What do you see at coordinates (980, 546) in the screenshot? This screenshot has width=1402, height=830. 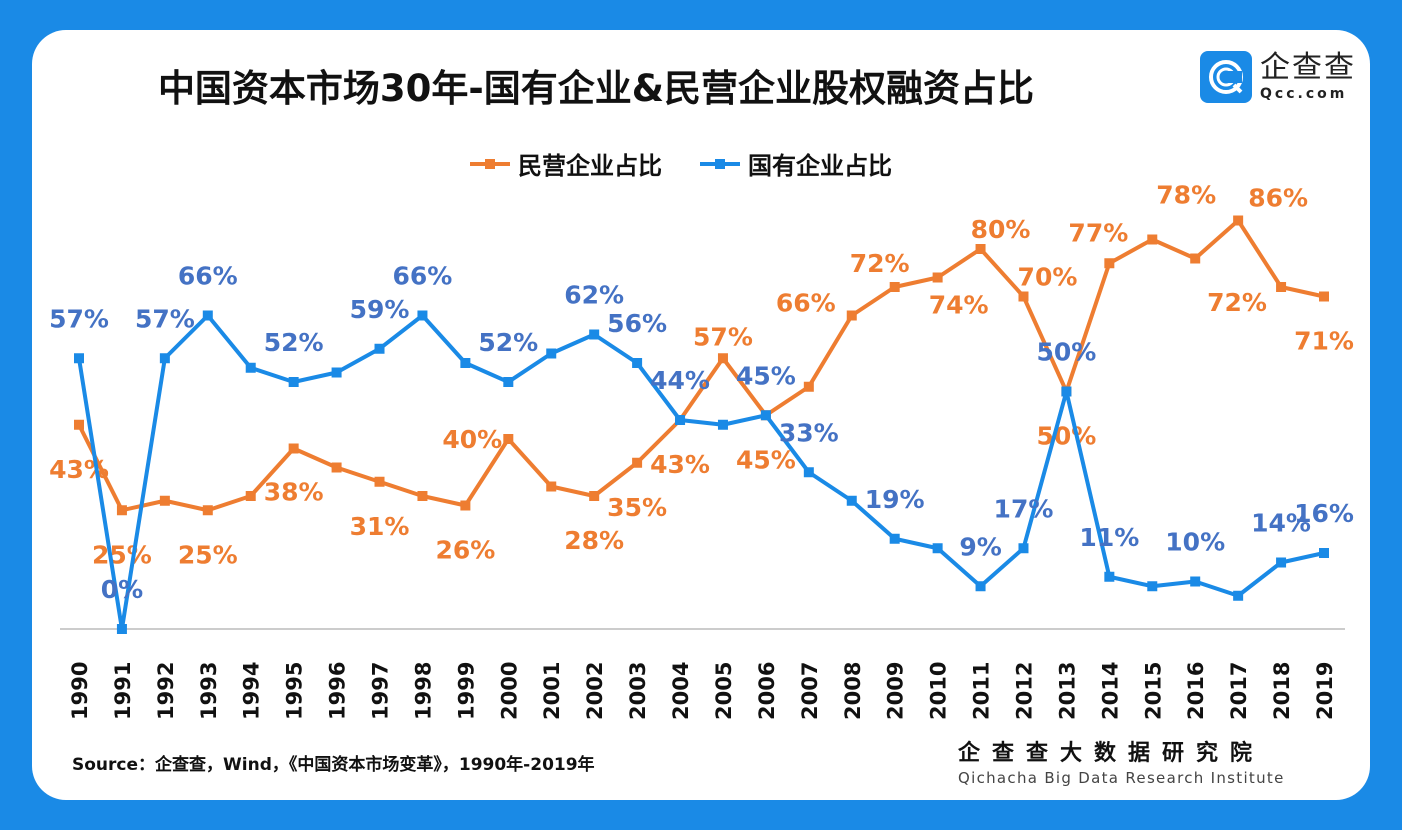 I see `data-label: 9%` at bounding box center [980, 546].